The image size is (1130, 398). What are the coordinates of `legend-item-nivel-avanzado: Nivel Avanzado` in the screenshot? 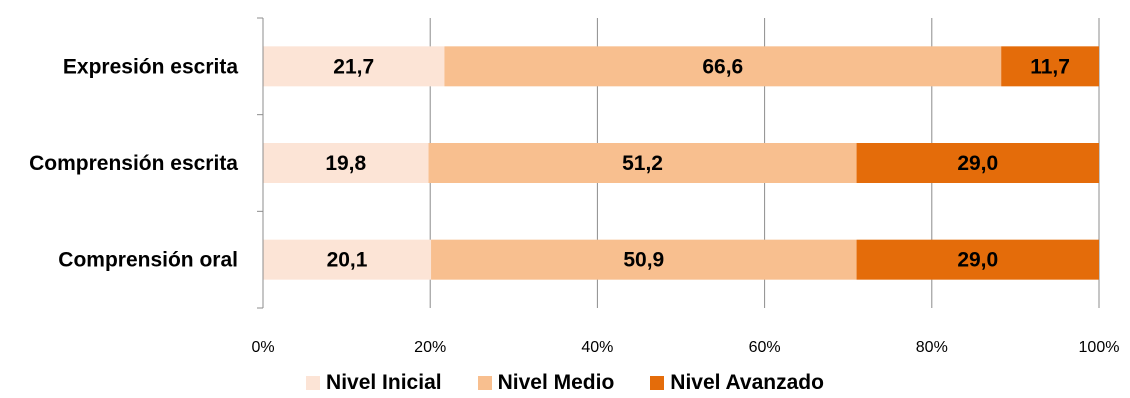 It's located at (737, 383).